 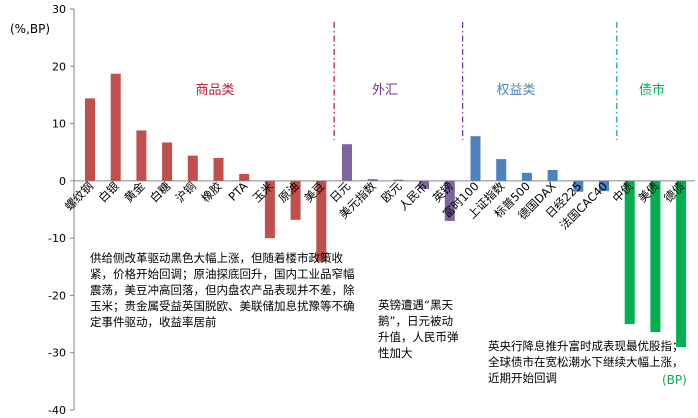 I want to click on y-tick-label: 10, so click(x=59, y=124).